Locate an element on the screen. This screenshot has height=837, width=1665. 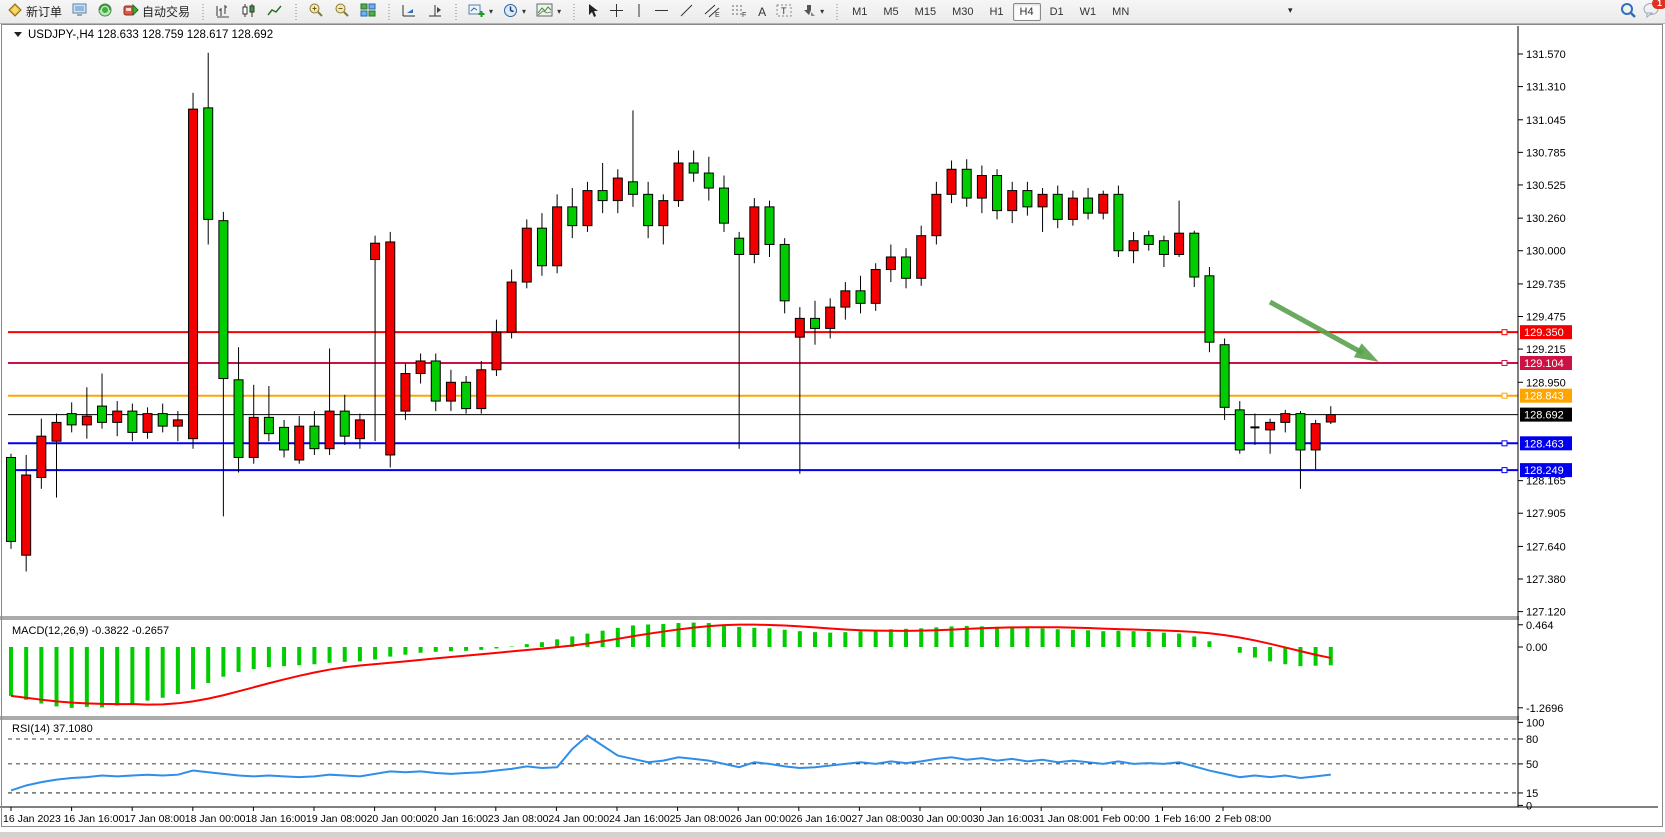
bar-chart-type-button is located at coordinates (223, 12).